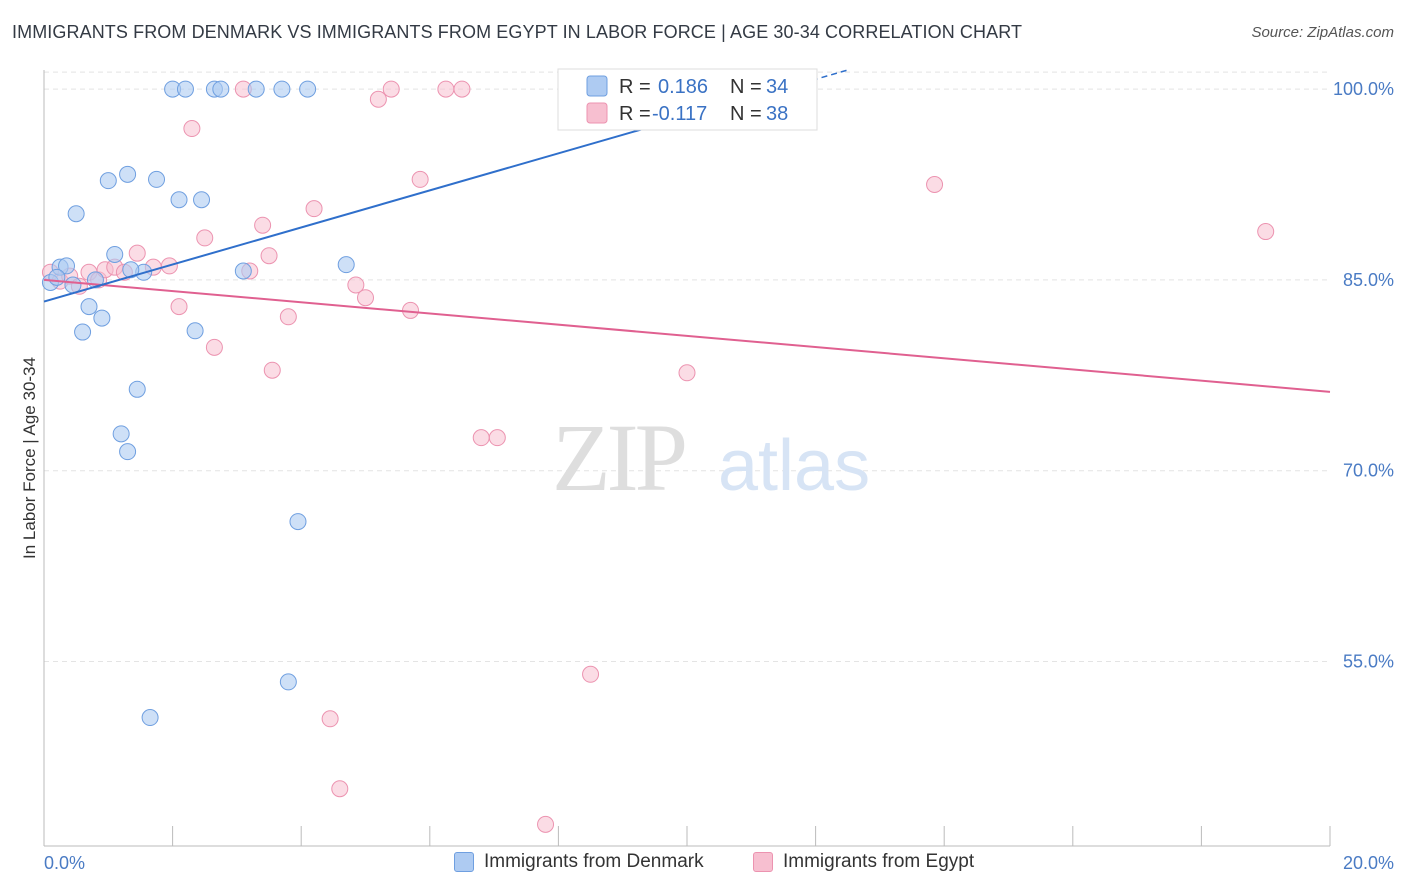 This screenshot has width=1406, height=892. I want to click on stats-legend-n-label-denmark: N =, so click(746, 87).